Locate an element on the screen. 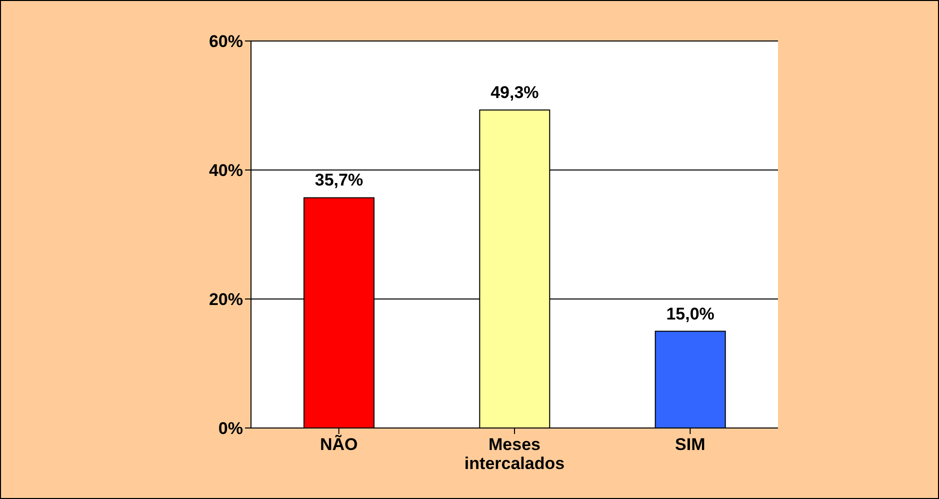 Image resolution: width=939 pixels, height=499 pixels. y-tick-label: 40% is located at coordinates (225, 170).